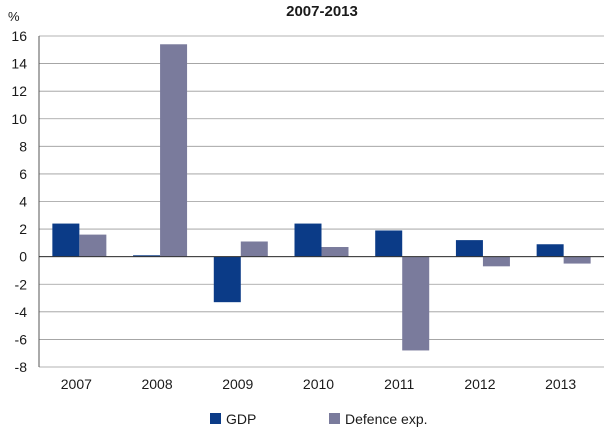  I want to click on bar-defence-exp-2010, so click(335, 252).